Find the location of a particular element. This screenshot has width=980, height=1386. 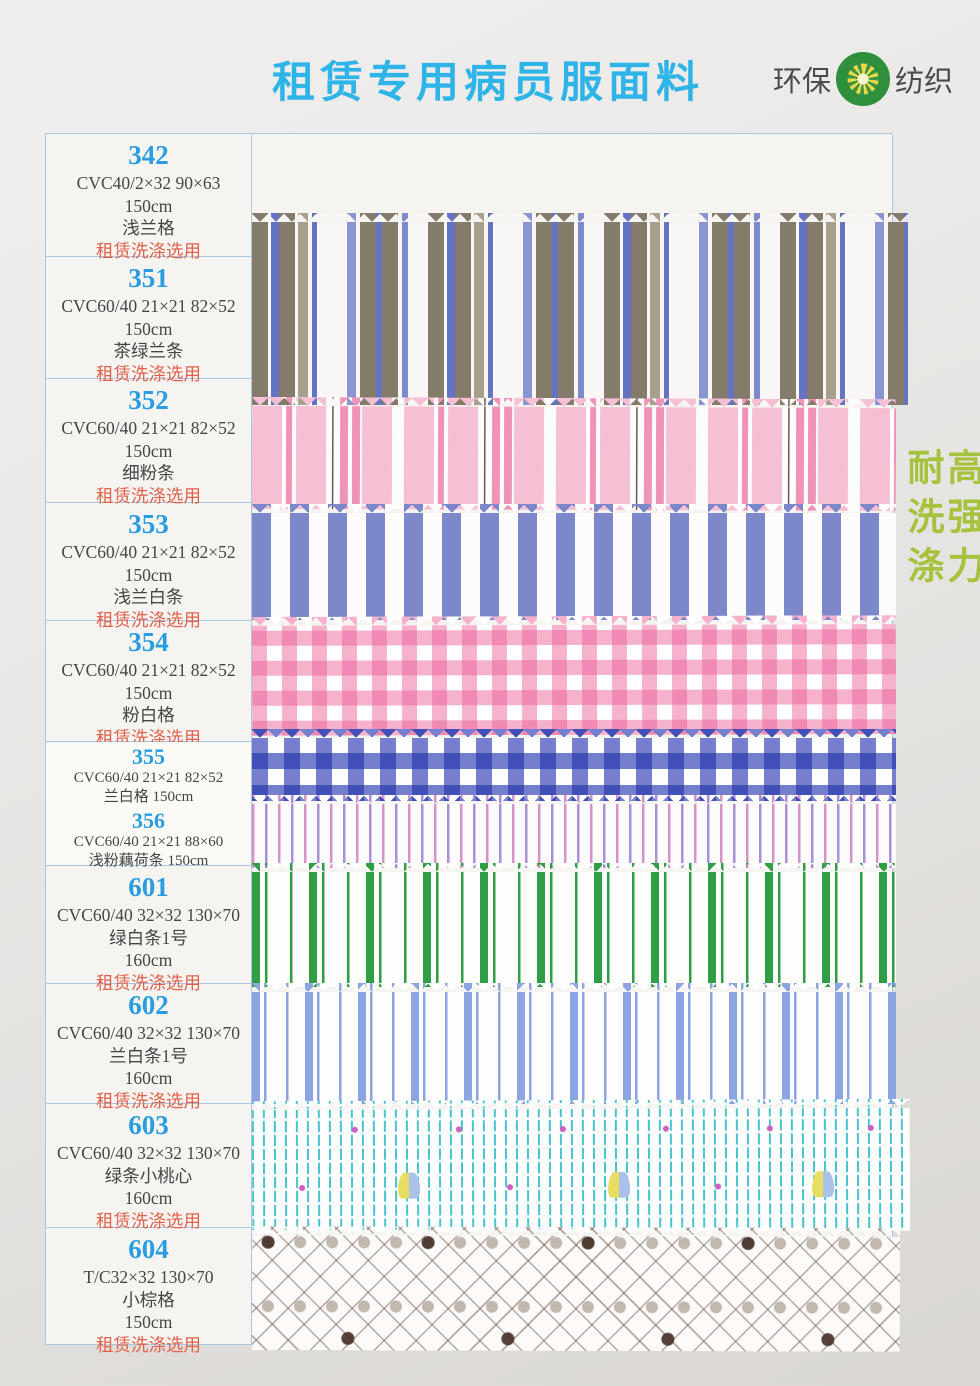

logo-left-label: 环保 is located at coordinates (802, 82).